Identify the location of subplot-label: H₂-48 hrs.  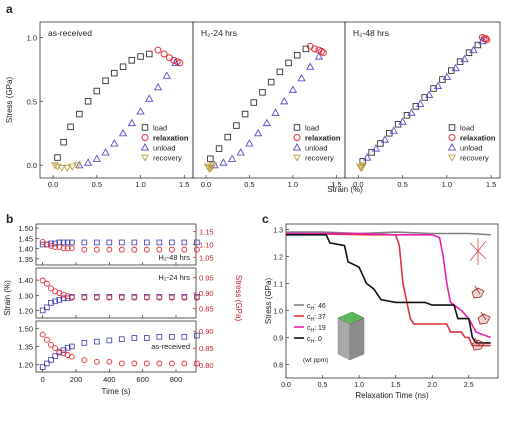
(174, 257).